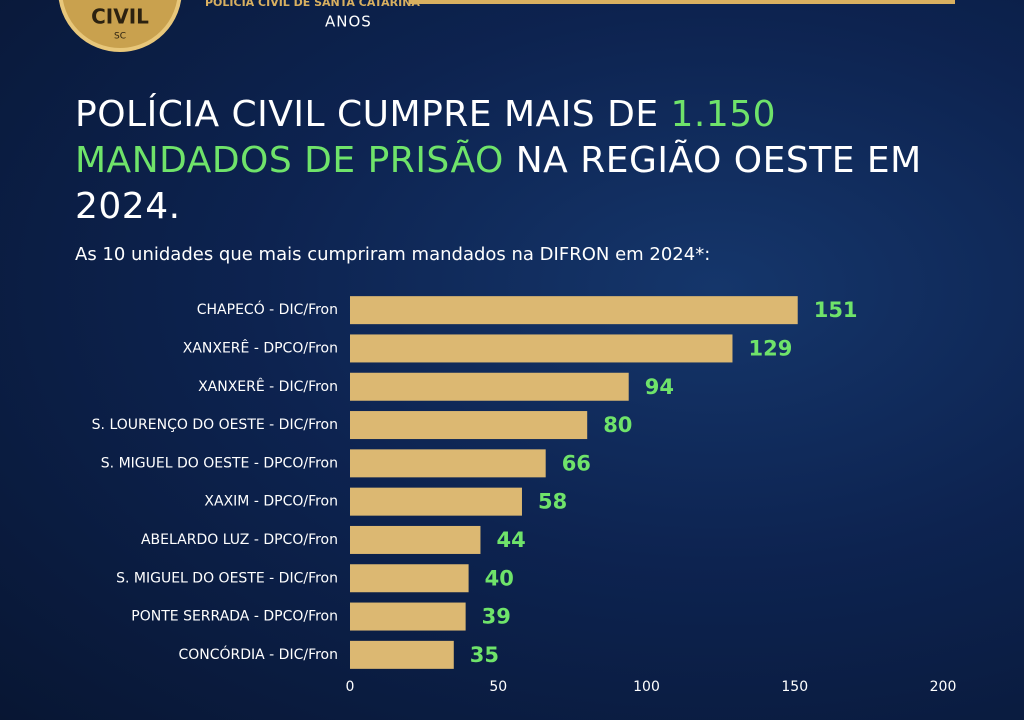 This screenshot has height=720, width=1024. Describe the element at coordinates (646, 687) in the screenshot. I see `x-tick-label: 100` at that location.